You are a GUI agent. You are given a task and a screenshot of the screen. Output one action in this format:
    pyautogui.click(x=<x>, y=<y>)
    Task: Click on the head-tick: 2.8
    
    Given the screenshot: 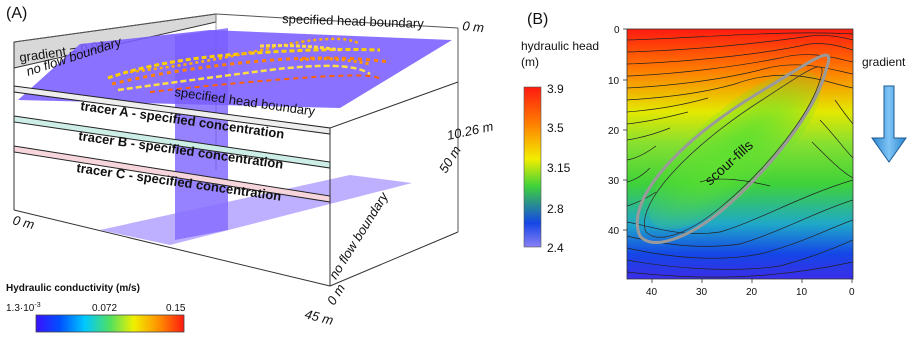 What is the action you would take?
    pyautogui.click(x=555, y=209)
    